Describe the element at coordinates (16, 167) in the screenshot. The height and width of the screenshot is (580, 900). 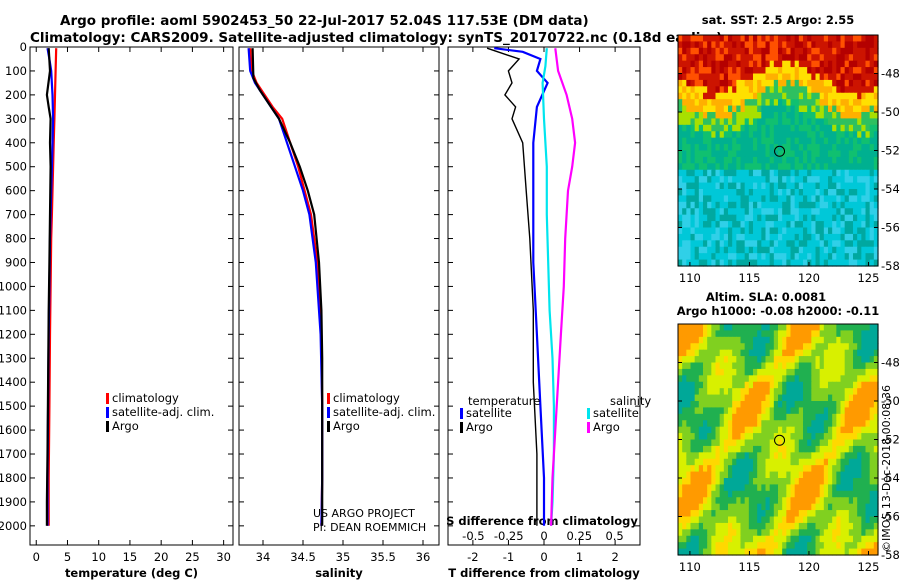
I see `y-tick-label: 500` at that location.